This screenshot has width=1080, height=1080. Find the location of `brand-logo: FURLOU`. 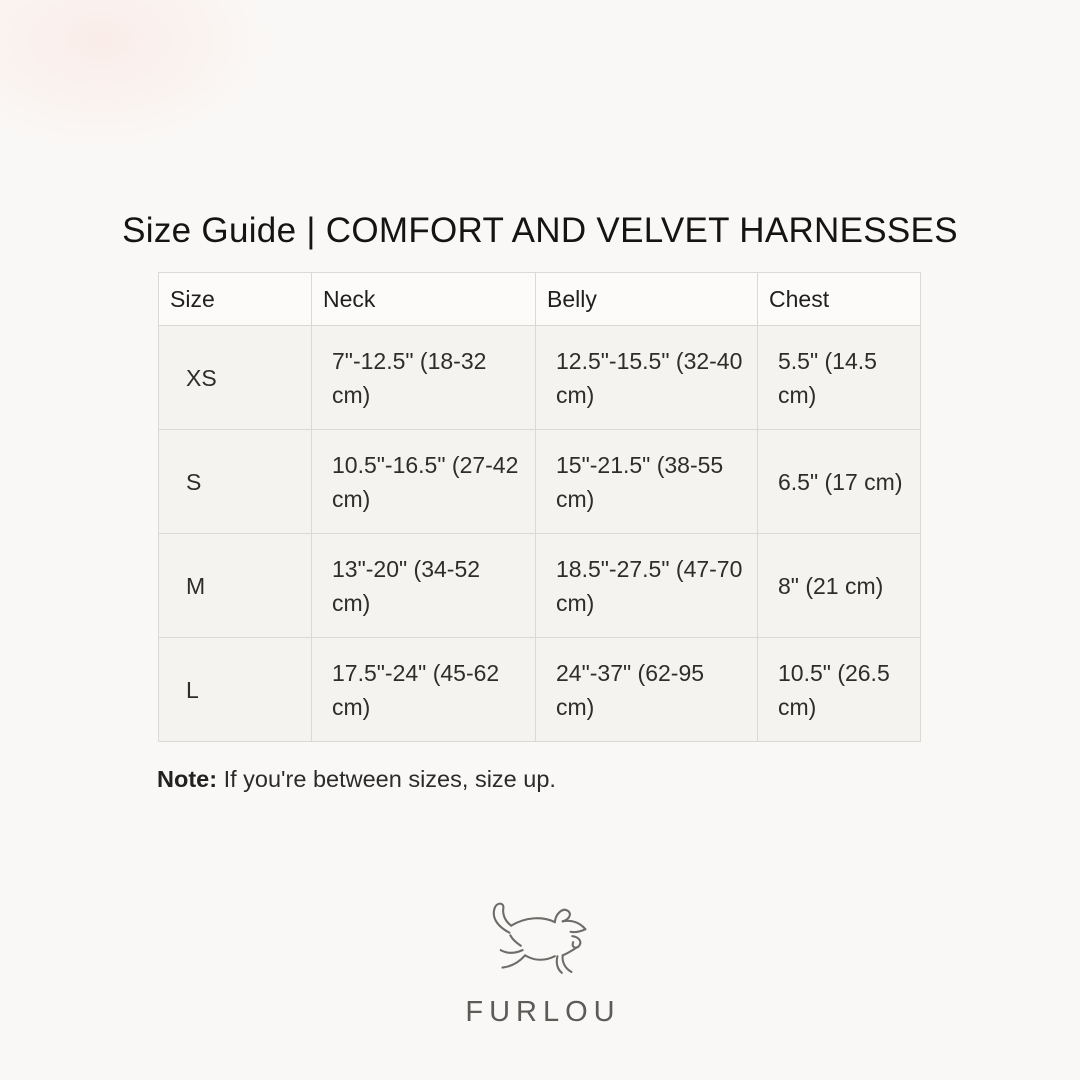

brand-logo: FURLOU is located at coordinates (540, 962).